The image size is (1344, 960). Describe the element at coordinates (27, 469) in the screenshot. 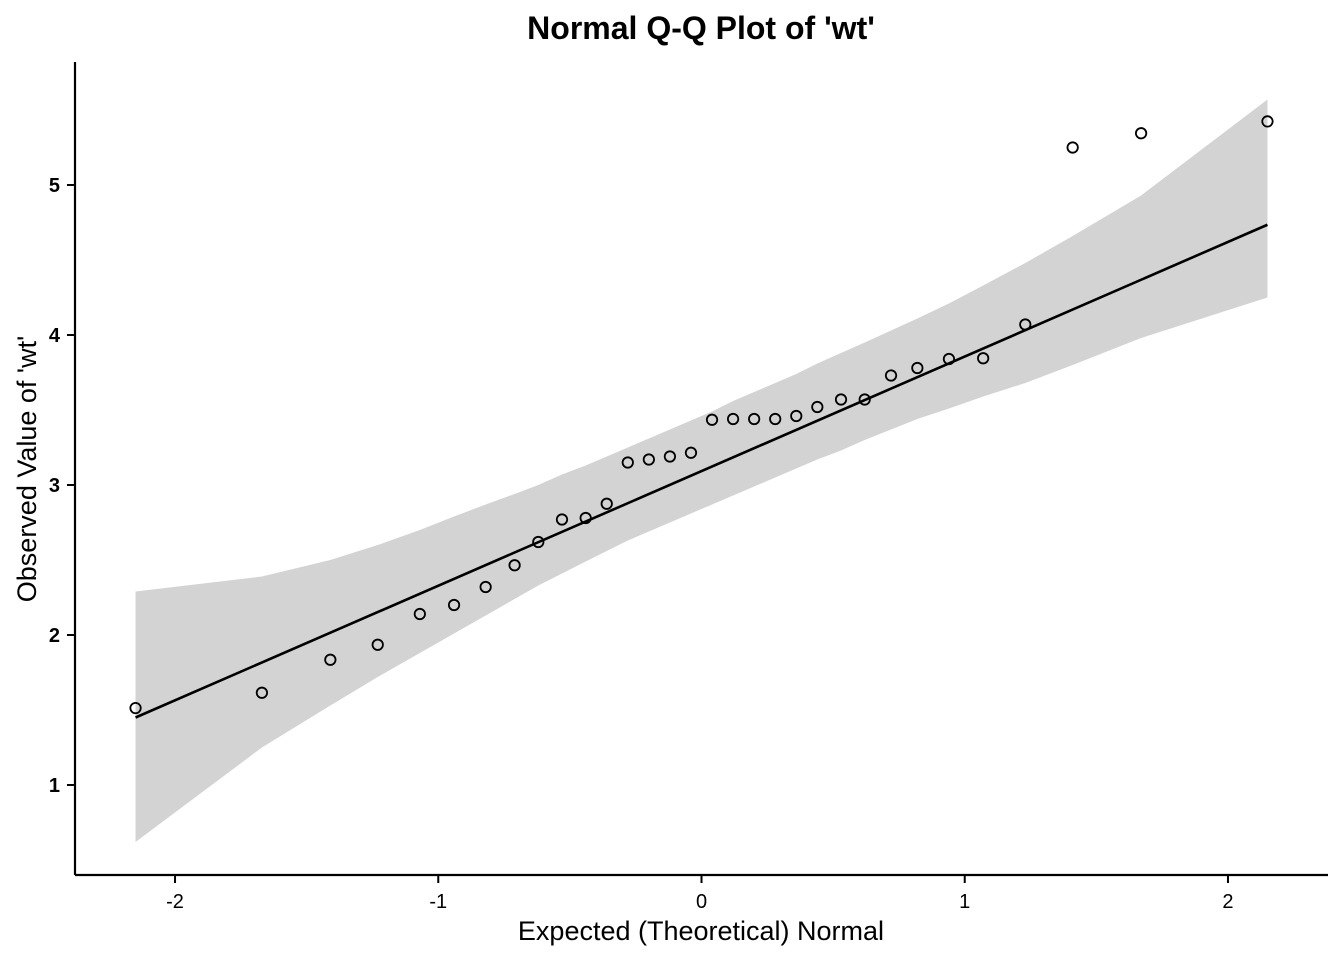

I see `y-axis-label: Observed Value of 'wt'` at that location.